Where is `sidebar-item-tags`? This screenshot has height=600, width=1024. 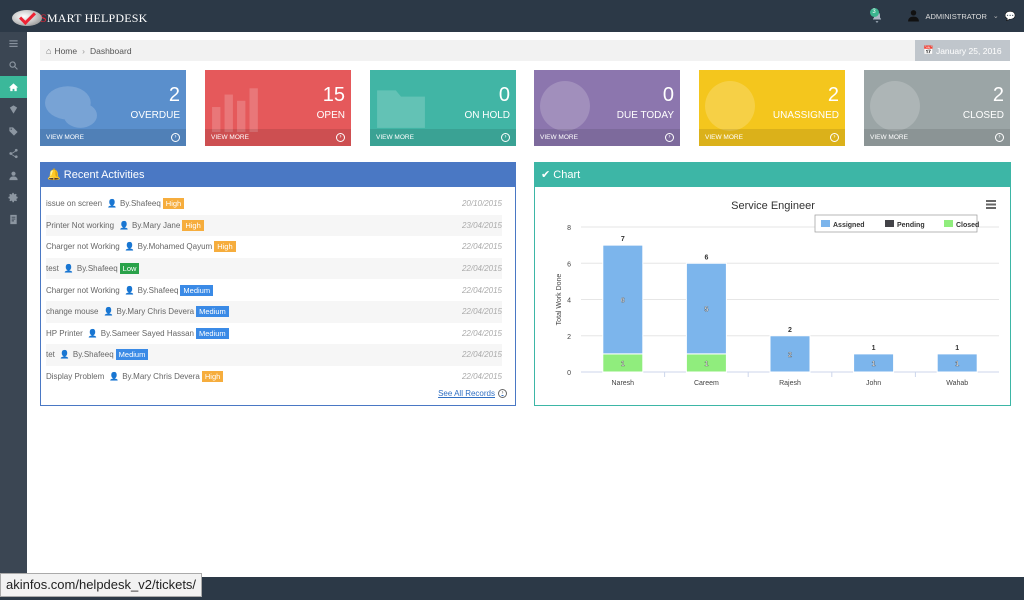 sidebar-item-tags is located at coordinates (13, 131).